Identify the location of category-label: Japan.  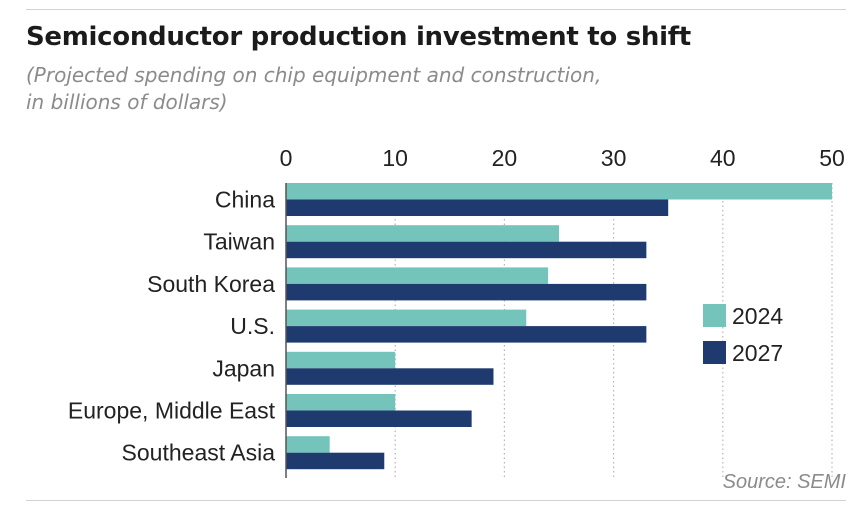
(243, 368).